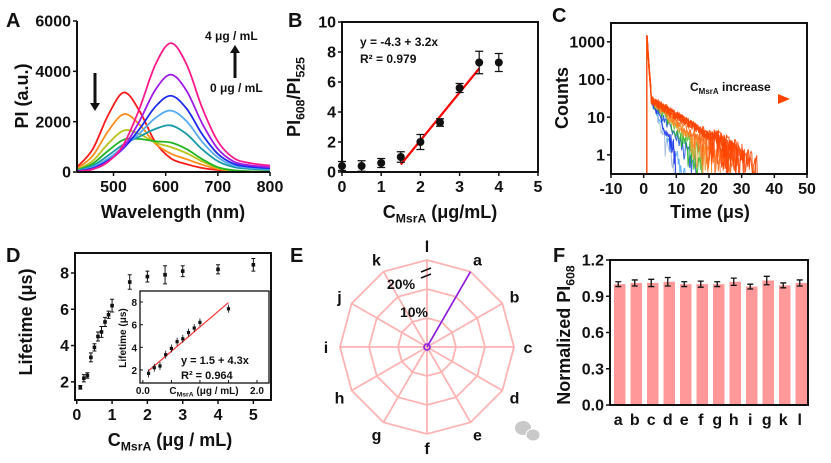 The height and width of the screenshot is (463, 831). I want to click on increase-arrow-head, so click(784, 99).